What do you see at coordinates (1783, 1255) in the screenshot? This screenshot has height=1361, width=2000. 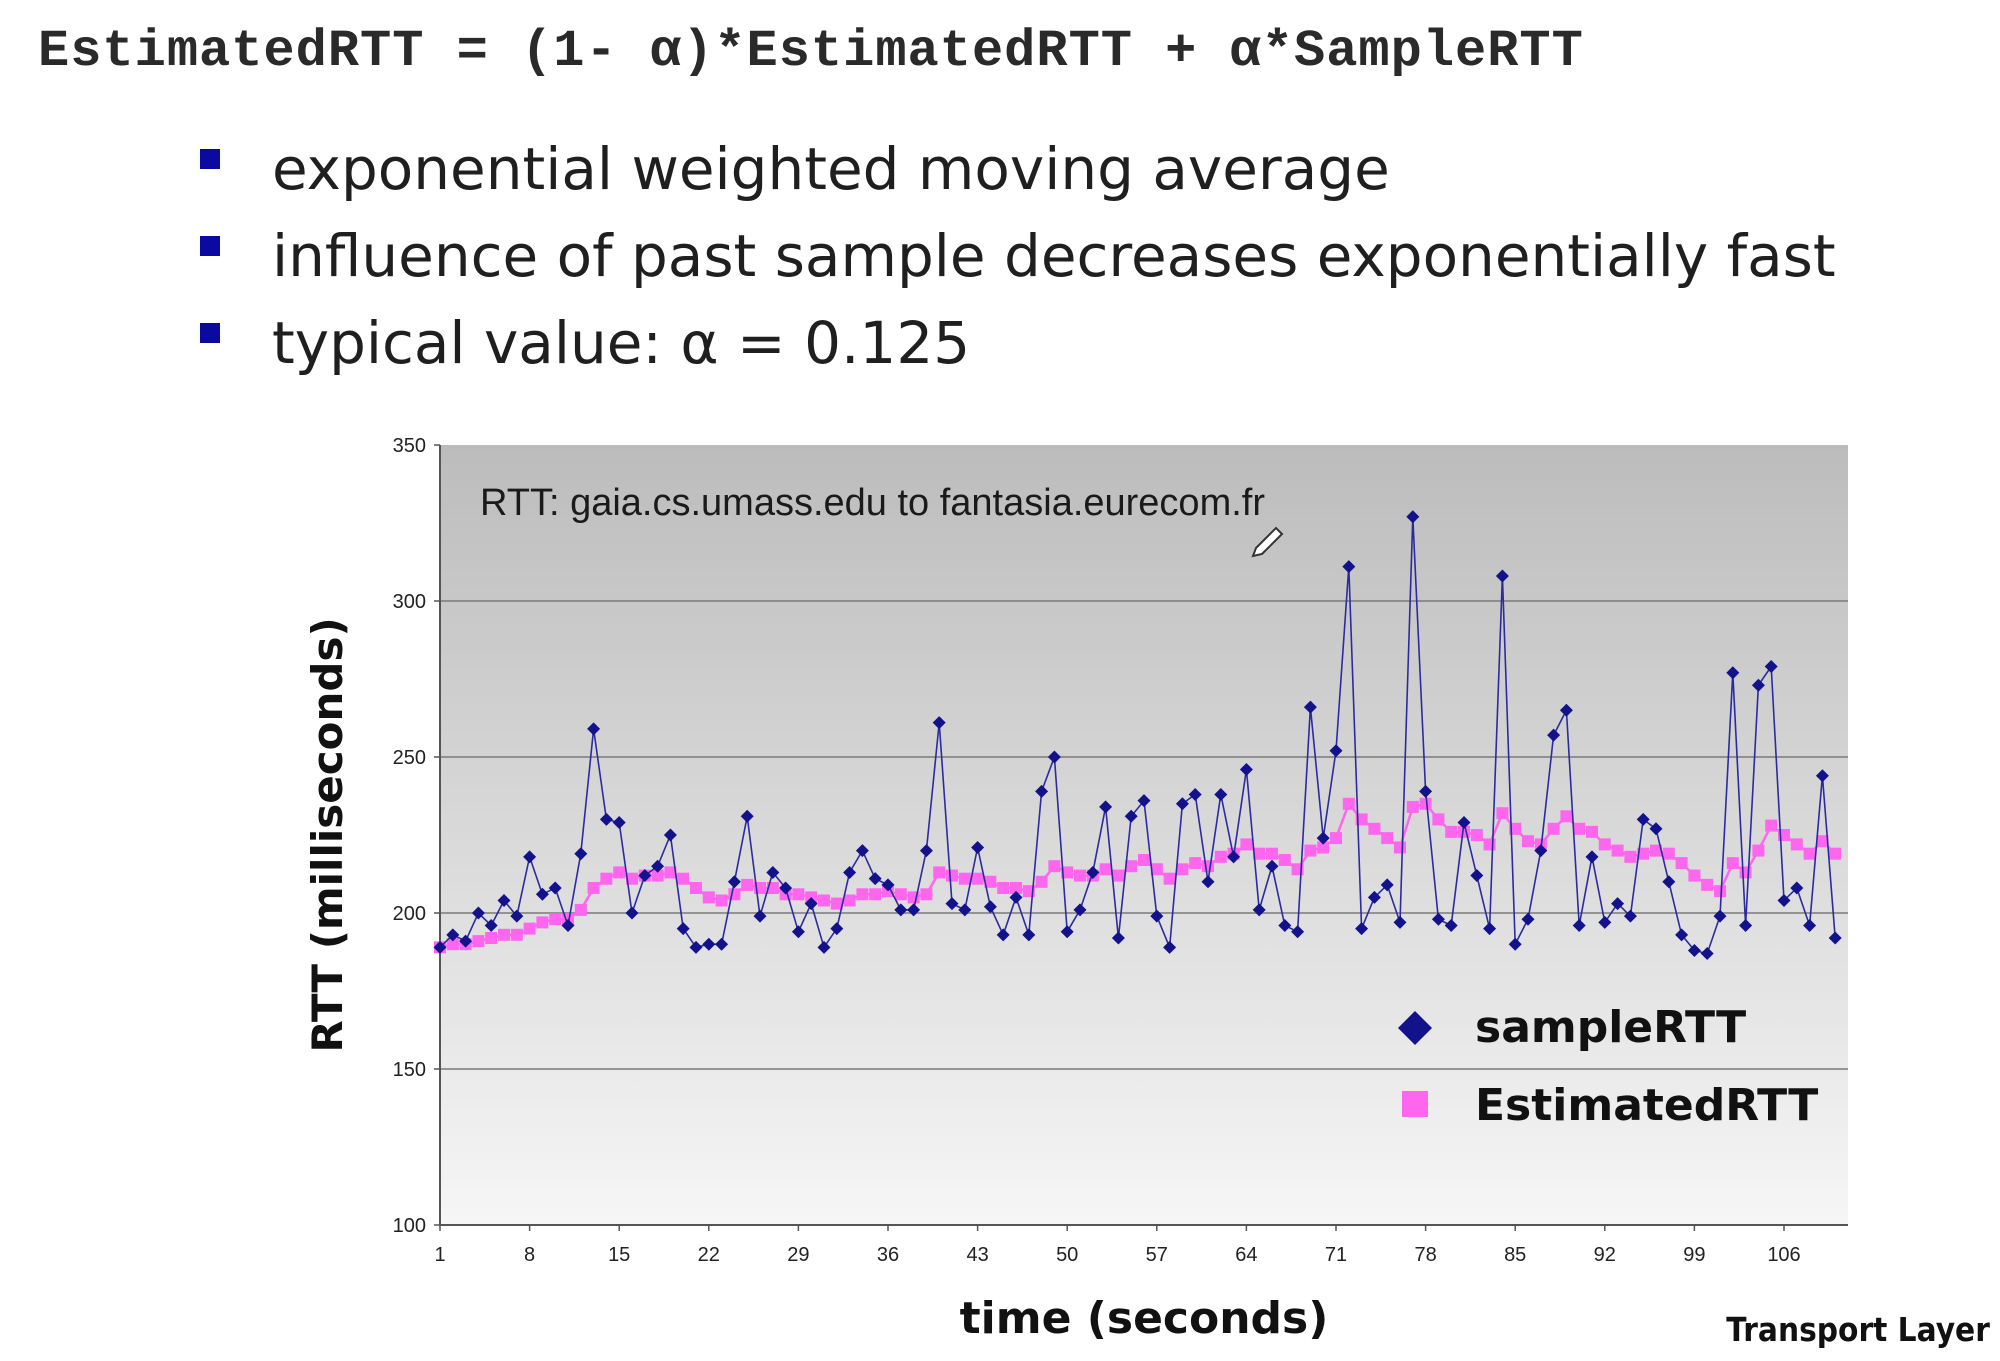 I see `x-tick-label: 106` at bounding box center [1783, 1255].